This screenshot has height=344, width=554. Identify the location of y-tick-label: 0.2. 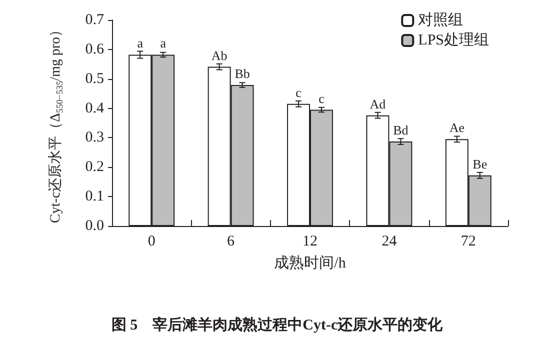
(94, 167).